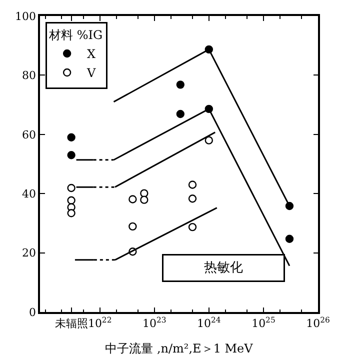  What do you see at coordinates (100, 322) in the screenshot?
I see `x-tick-label: 10$^{22}$` at bounding box center [100, 322].